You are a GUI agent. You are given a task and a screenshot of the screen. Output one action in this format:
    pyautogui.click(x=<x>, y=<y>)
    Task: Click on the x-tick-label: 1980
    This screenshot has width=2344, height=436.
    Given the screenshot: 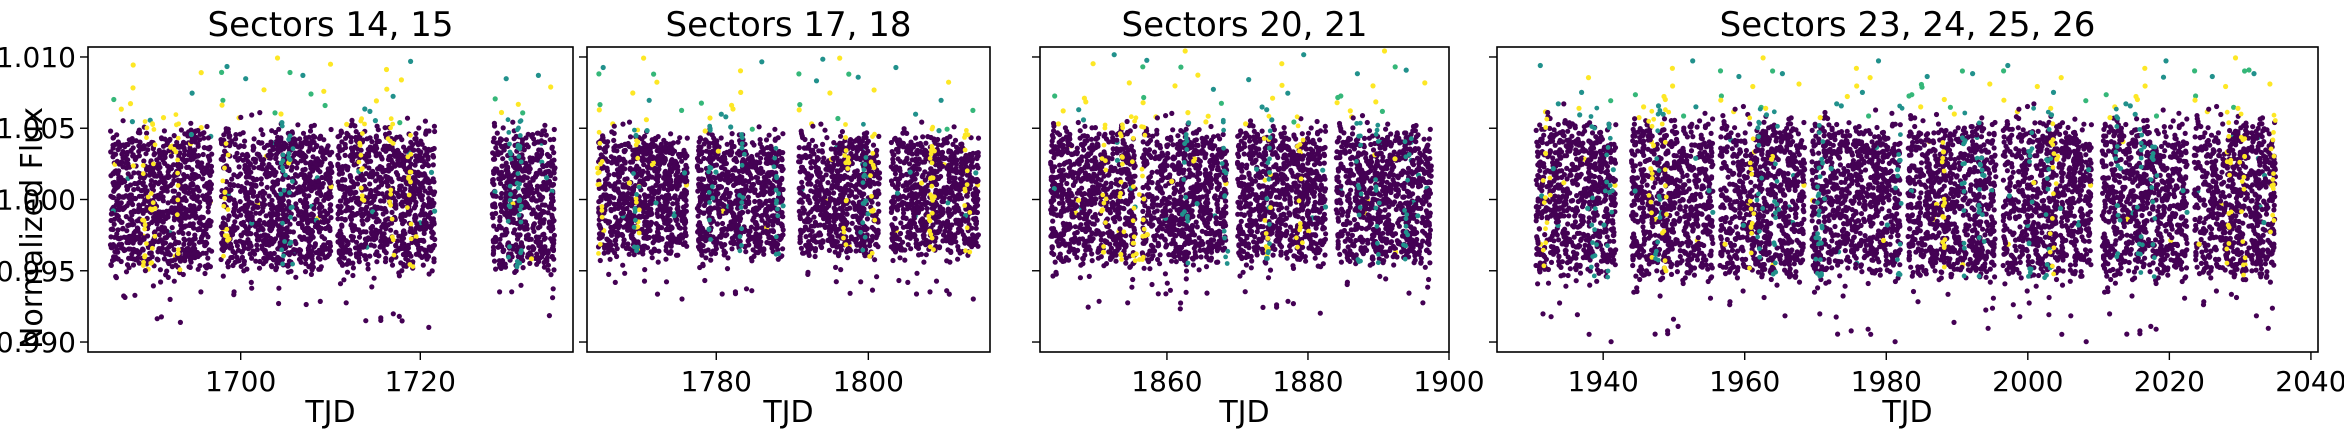 What is the action you would take?
    pyautogui.click(x=1886, y=381)
    